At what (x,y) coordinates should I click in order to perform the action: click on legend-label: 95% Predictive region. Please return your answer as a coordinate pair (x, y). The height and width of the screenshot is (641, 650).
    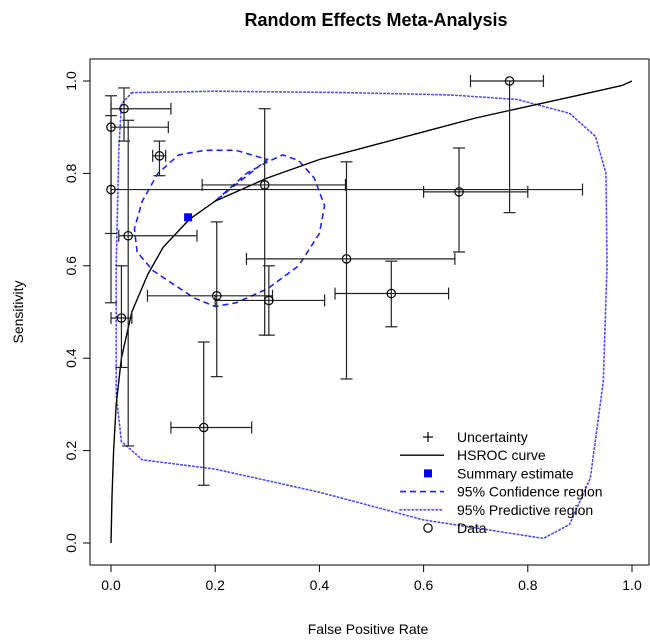
    Looking at the image, I should click on (525, 510).